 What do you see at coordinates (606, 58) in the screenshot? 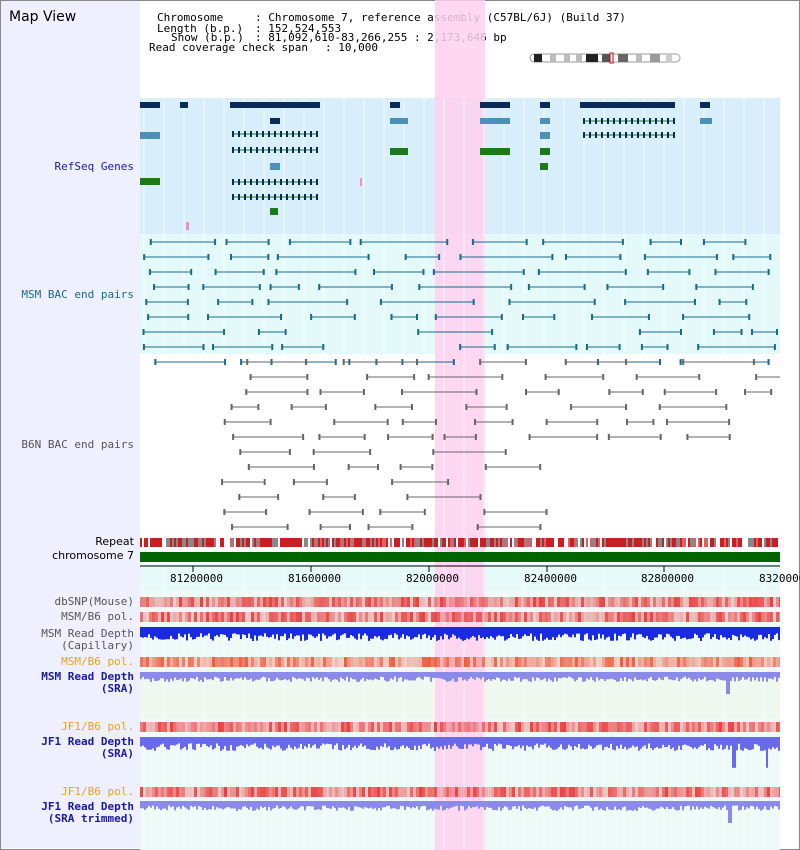
I see `chromosome-ideogram` at bounding box center [606, 58].